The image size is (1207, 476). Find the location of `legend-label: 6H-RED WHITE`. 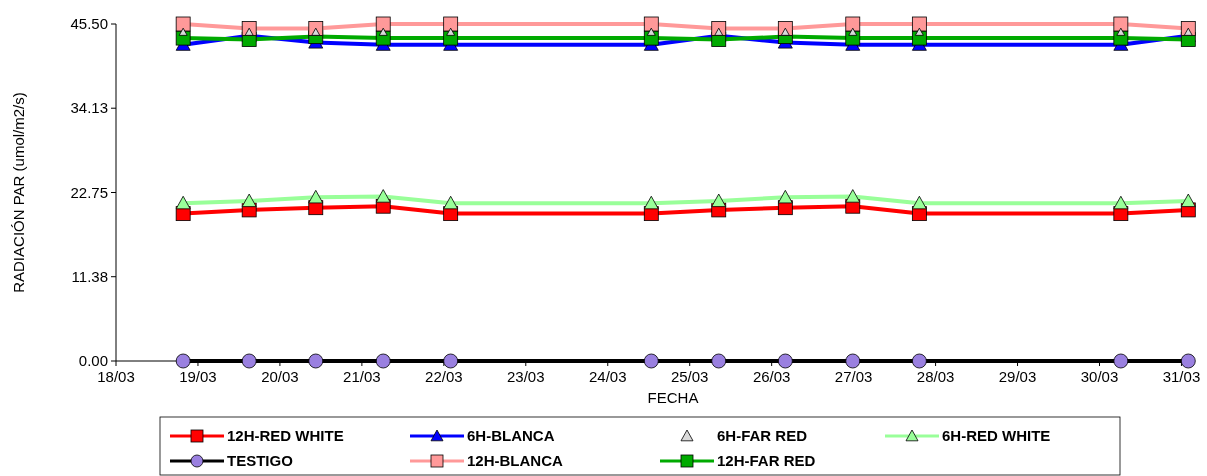

legend-label: 6H-RED WHITE is located at coordinates (996, 436).